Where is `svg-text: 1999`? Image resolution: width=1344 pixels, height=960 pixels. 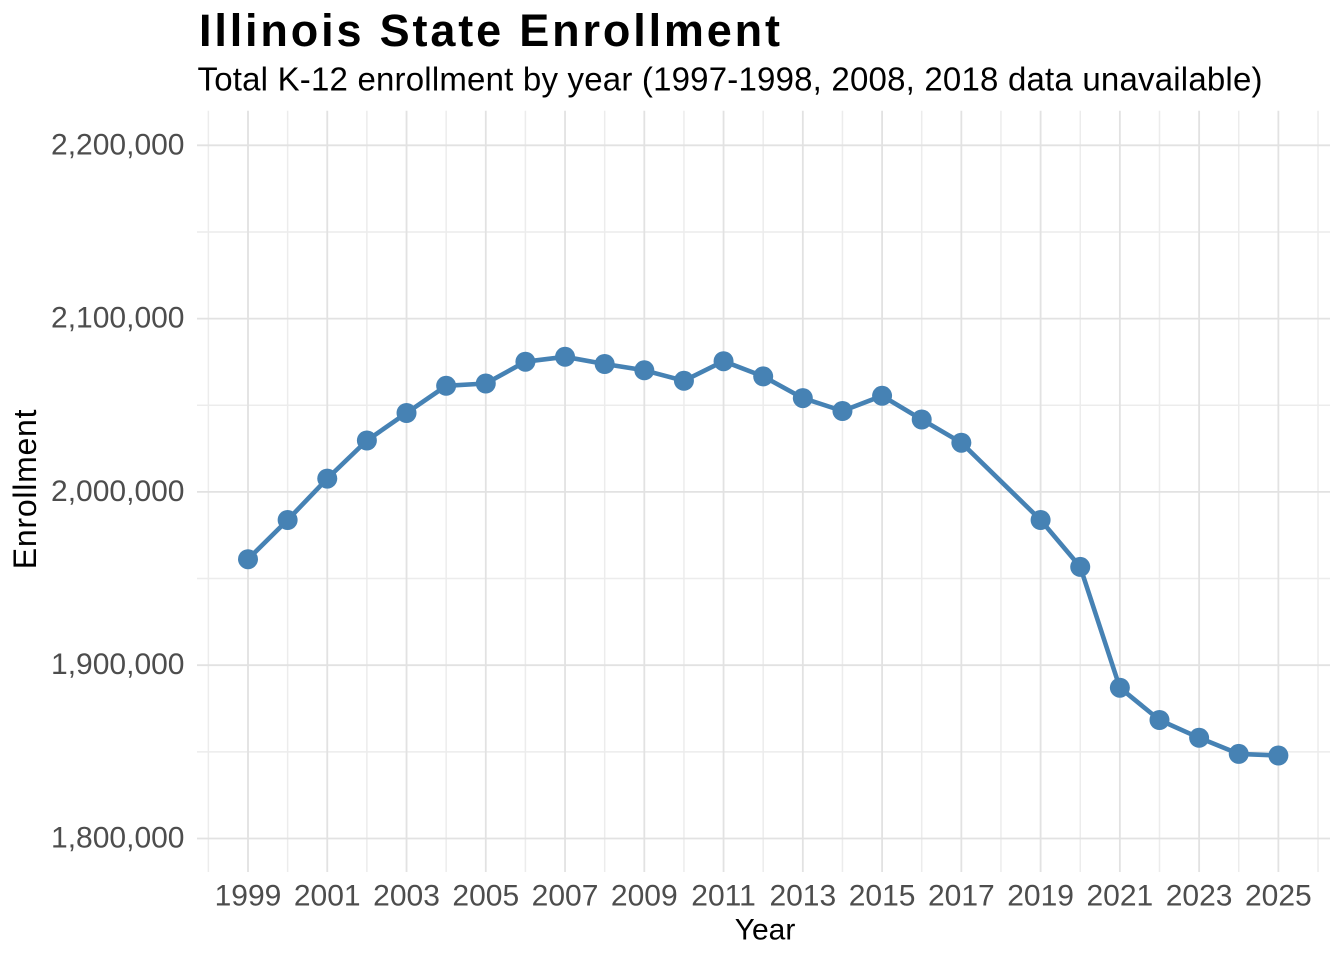
svg-text: 1999 is located at coordinates (248, 895).